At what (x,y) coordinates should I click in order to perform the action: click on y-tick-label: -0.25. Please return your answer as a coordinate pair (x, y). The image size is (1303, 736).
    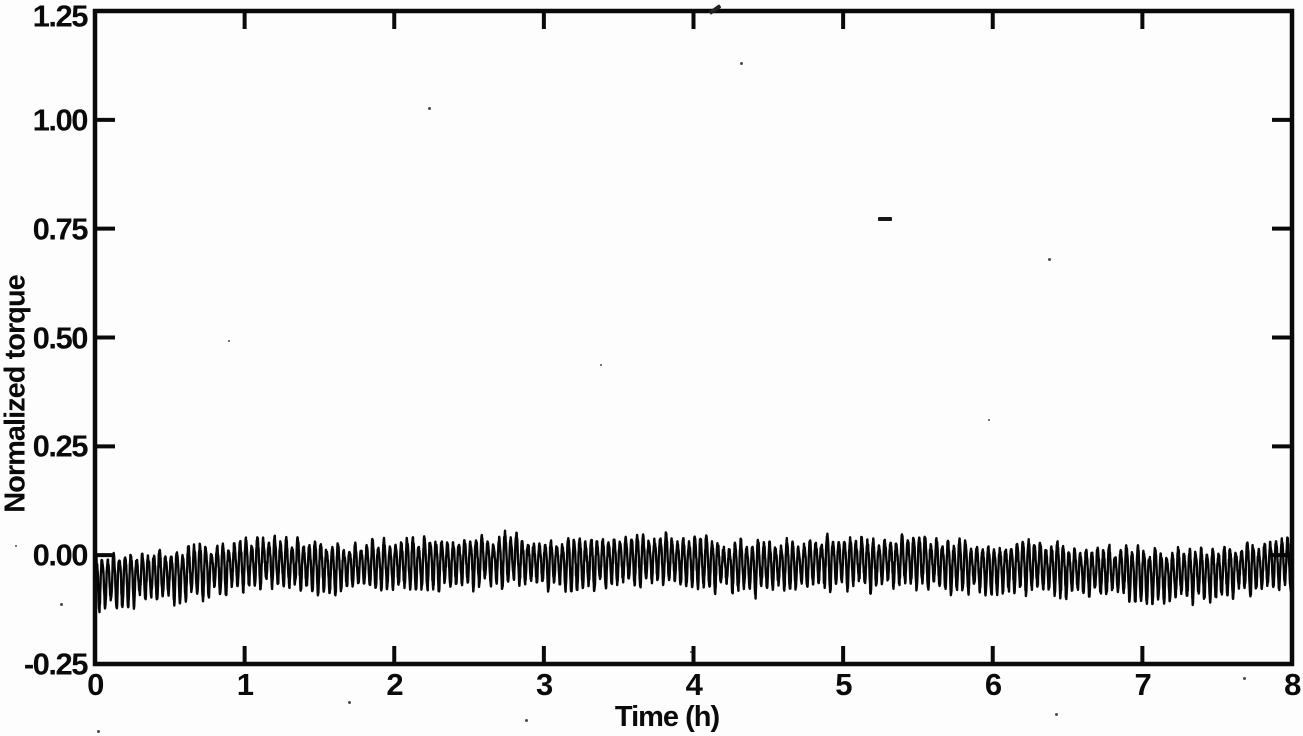
    Looking at the image, I should click on (56, 664).